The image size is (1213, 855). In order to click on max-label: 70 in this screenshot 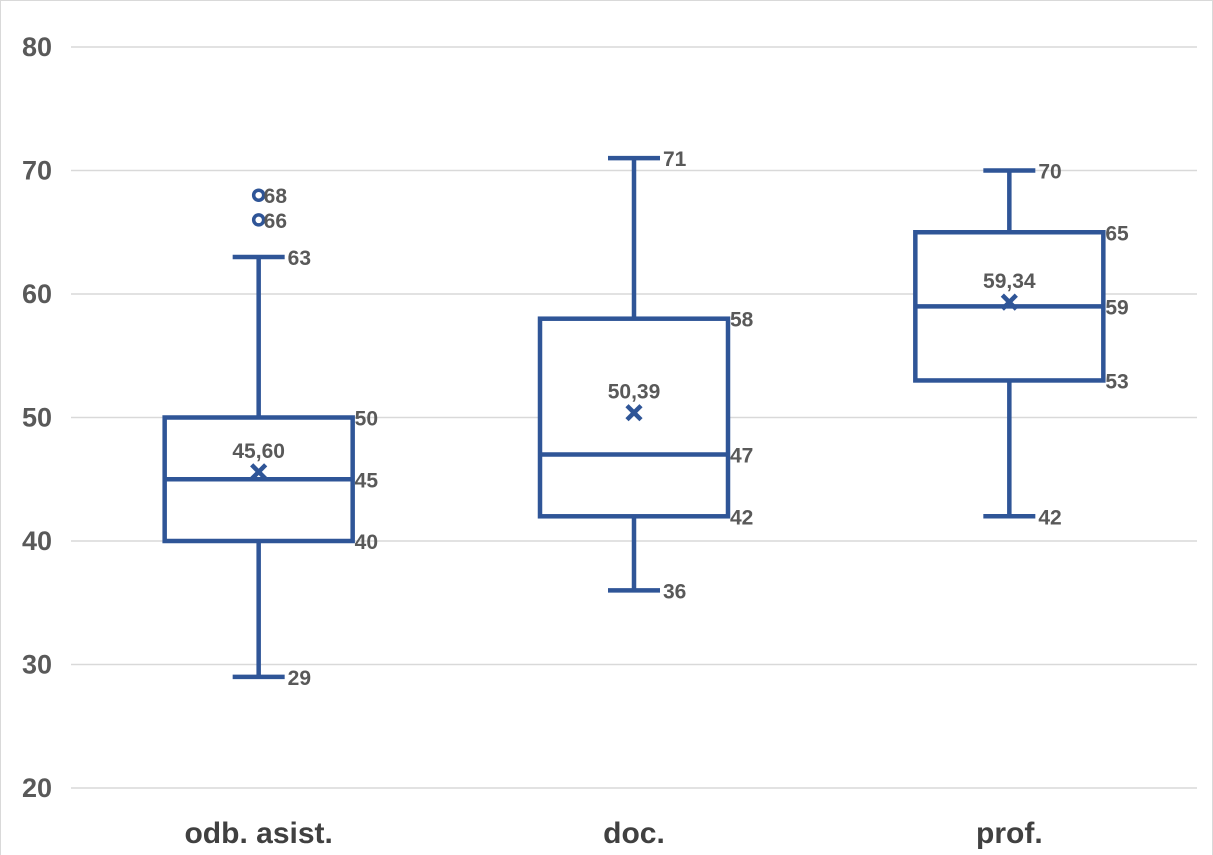, I will do `click(1049, 172)`.